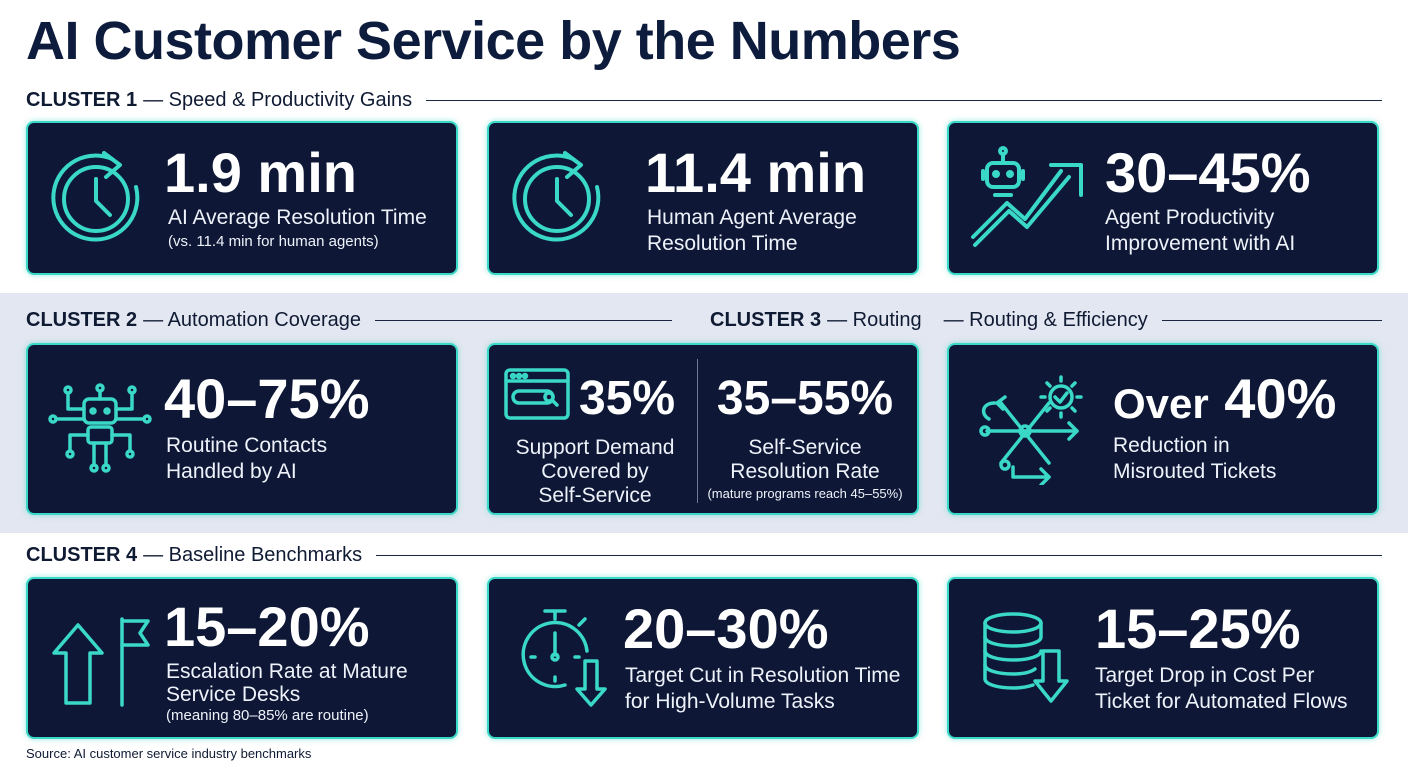 This screenshot has height=768, width=1408. I want to click on stat-value: 1.9 min, so click(260, 172).